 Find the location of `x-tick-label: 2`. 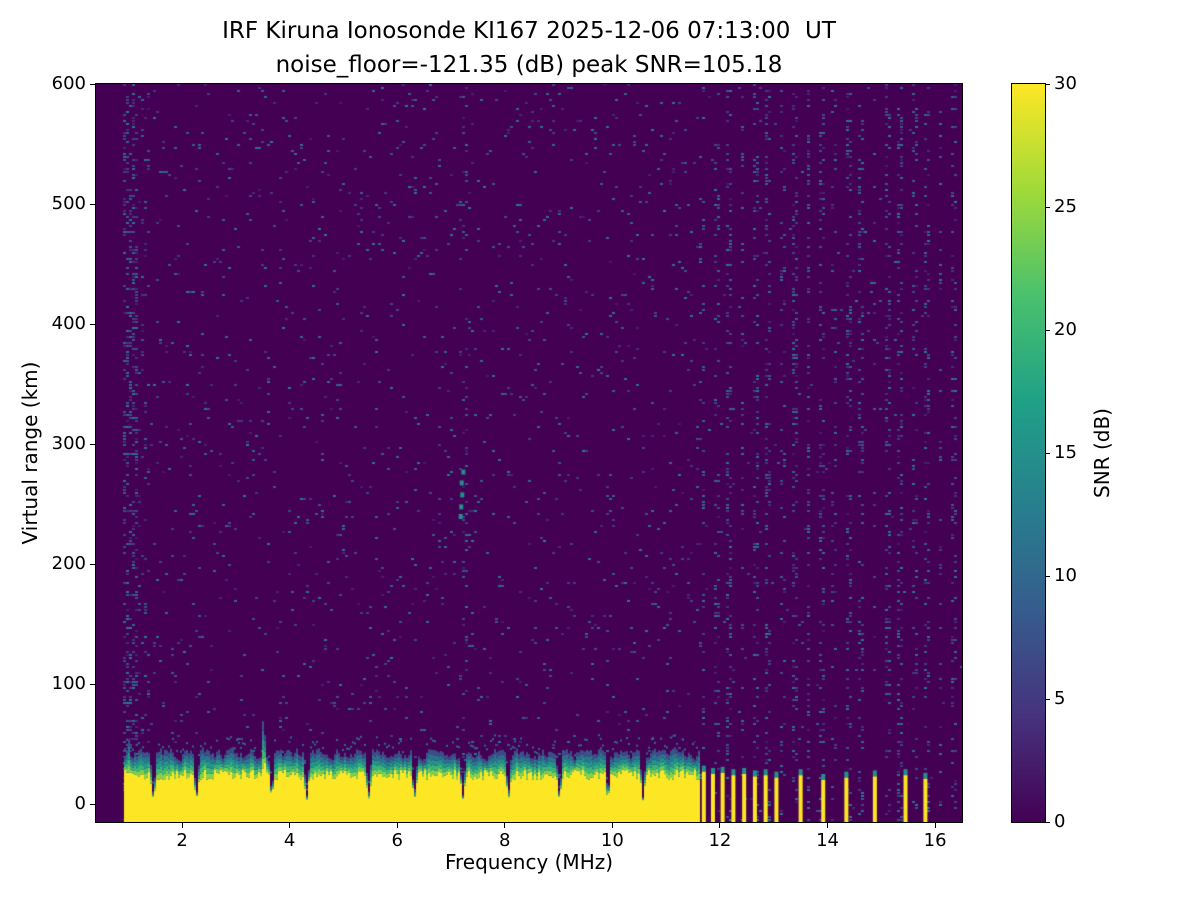

x-tick-label: 2 is located at coordinates (182, 840).